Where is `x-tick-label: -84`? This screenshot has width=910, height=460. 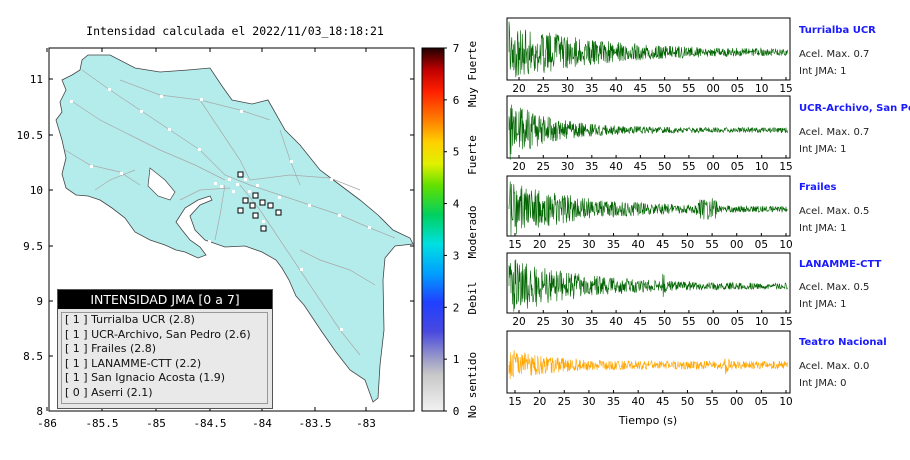
x-tick-label: -84 is located at coordinates (262, 423).